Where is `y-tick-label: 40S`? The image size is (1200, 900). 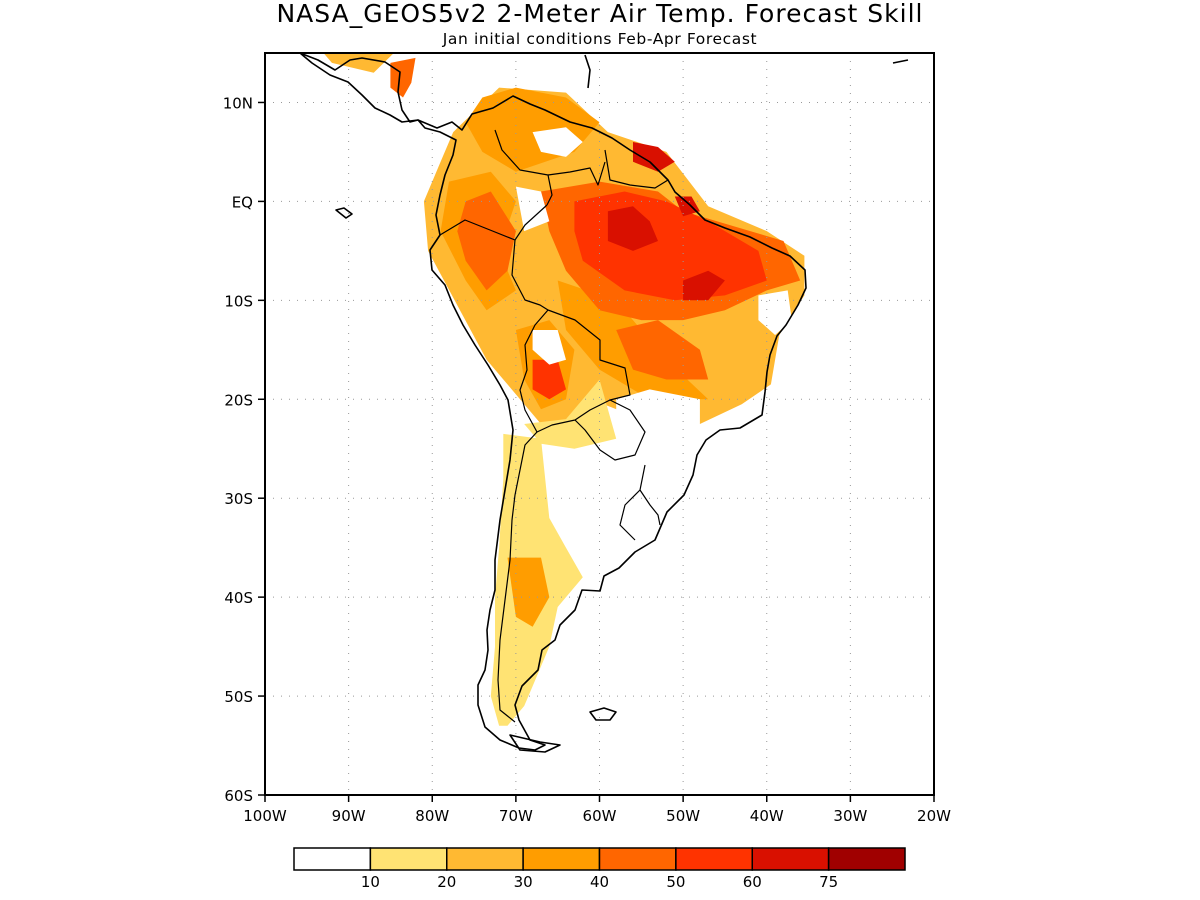 y-tick-label: 40S is located at coordinates (238, 598).